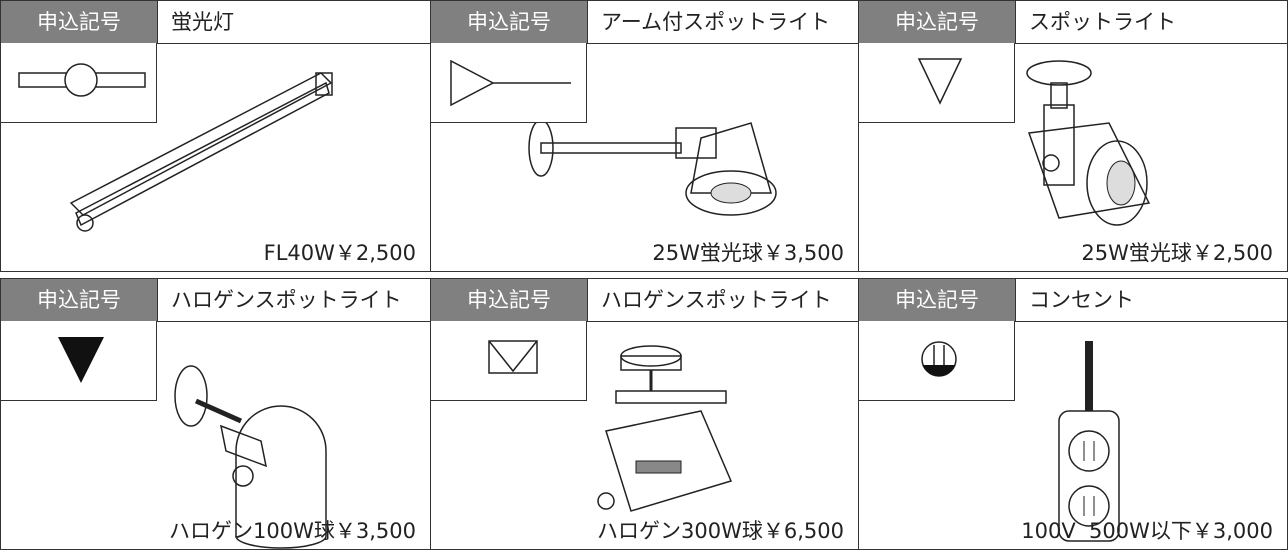  What do you see at coordinates (292, 531) in the screenshot?
I see `price: ハロゲン100W球￥3,500` at bounding box center [292, 531].